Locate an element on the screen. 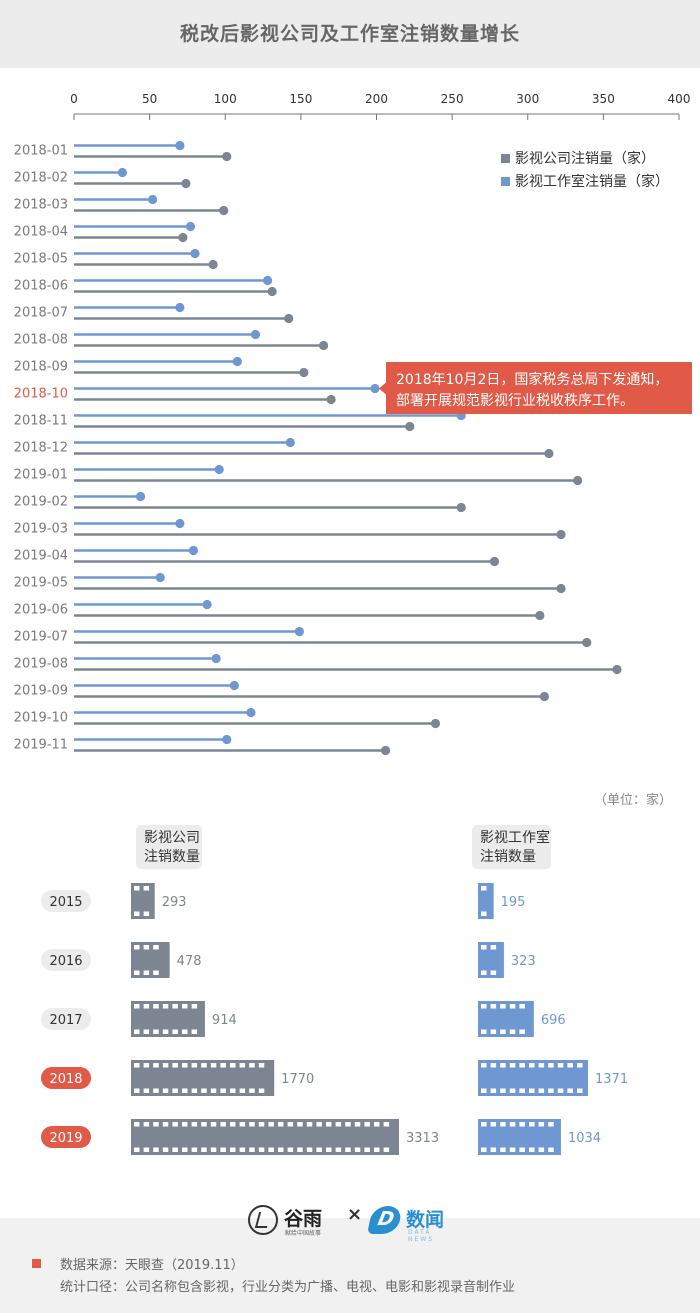 This screenshot has height=1313, width=700. shuwen-logo-name: 数闻 is located at coordinates (425, 1220).